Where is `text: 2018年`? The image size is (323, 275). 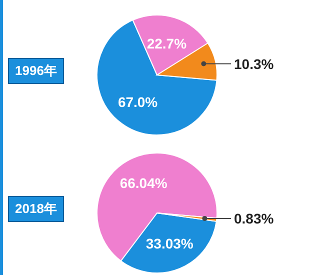 text: 2018年 is located at coordinates (36, 209).